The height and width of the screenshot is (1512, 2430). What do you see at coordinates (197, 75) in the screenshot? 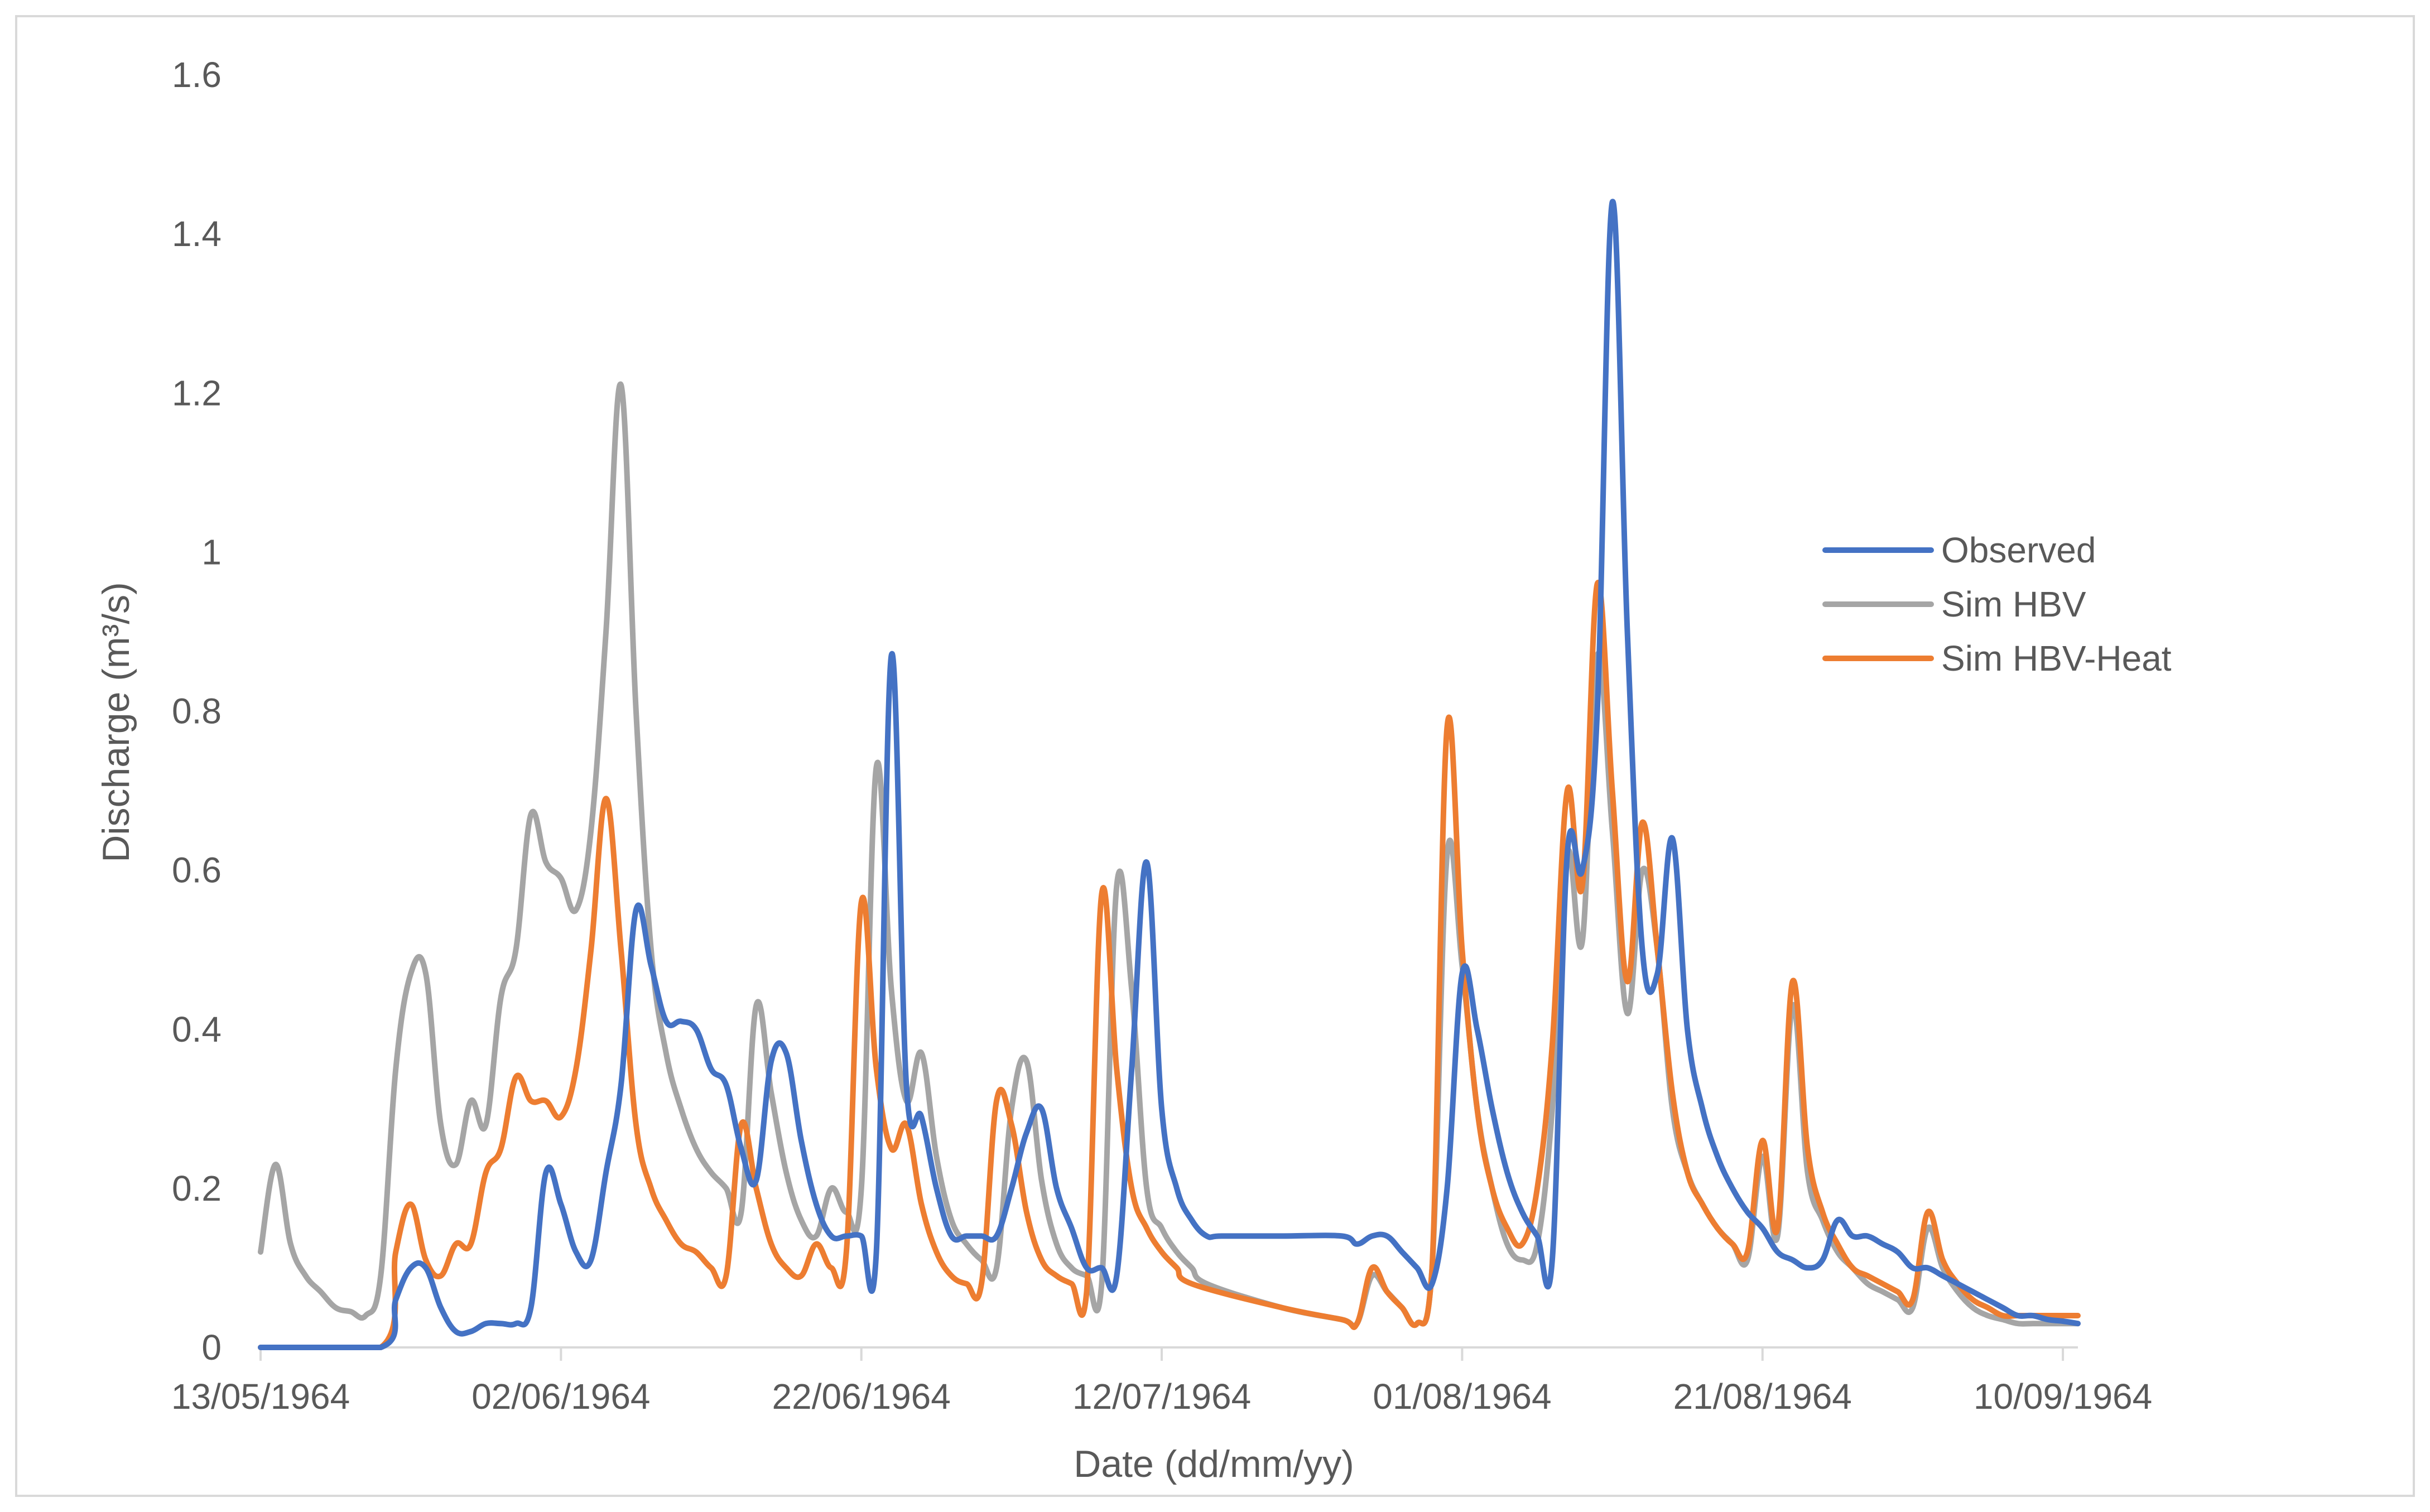
I see `y-tick-label: 1.6` at bounding box center [197, 75].